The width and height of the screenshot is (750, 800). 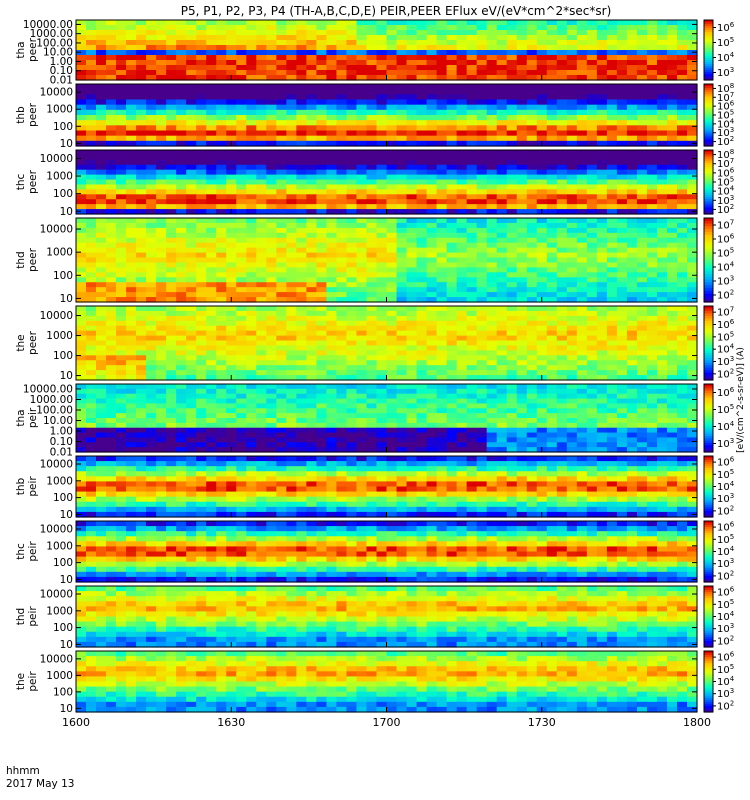 I want to click on x-tick-label: 1700, so click(x=387, y=722).